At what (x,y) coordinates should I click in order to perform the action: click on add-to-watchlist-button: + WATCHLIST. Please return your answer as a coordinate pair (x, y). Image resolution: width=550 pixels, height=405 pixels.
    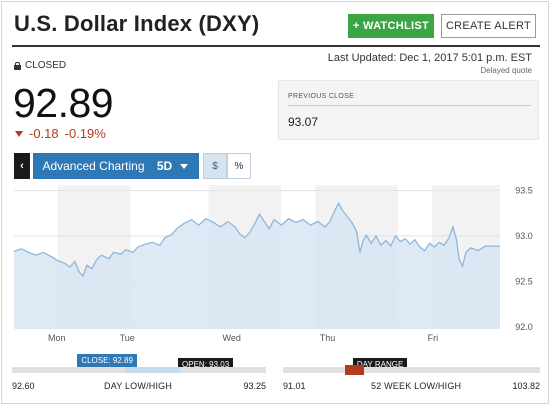
    Looking at the image, I should click on (391, 26).